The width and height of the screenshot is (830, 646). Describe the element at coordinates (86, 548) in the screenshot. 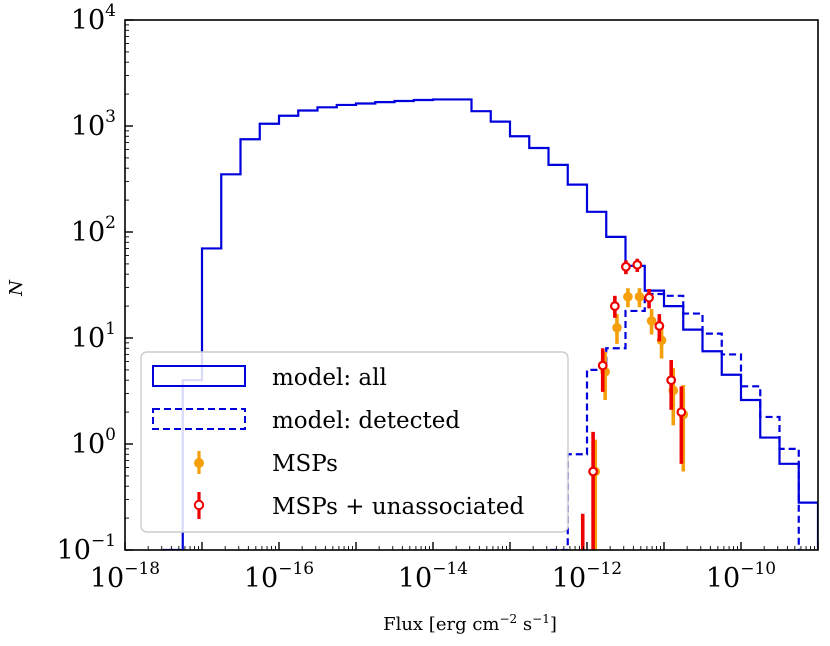

I see `y-tick-label-0: 10⁻¹` at that location.